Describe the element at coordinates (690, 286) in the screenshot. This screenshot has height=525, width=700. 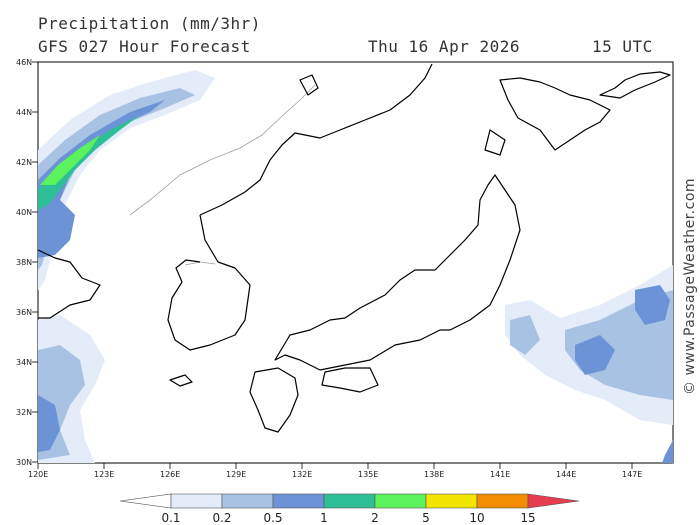
I see `credit-watermark: © www.PassageWeather.com` at that location.